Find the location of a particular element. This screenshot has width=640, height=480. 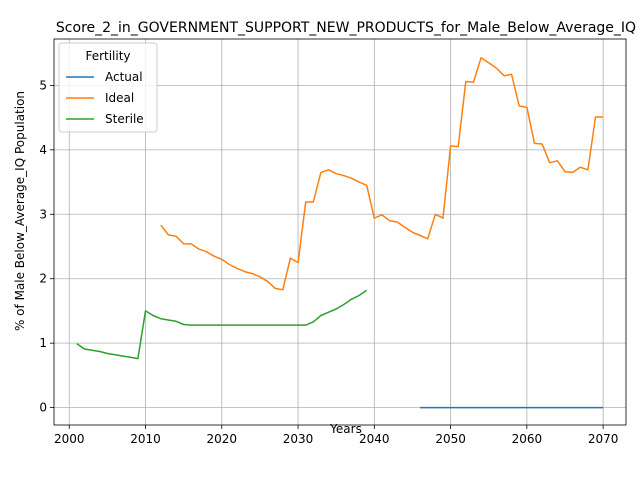

legend: Fertility Actual Ideal Sterile is located at coordinates (108, 87).